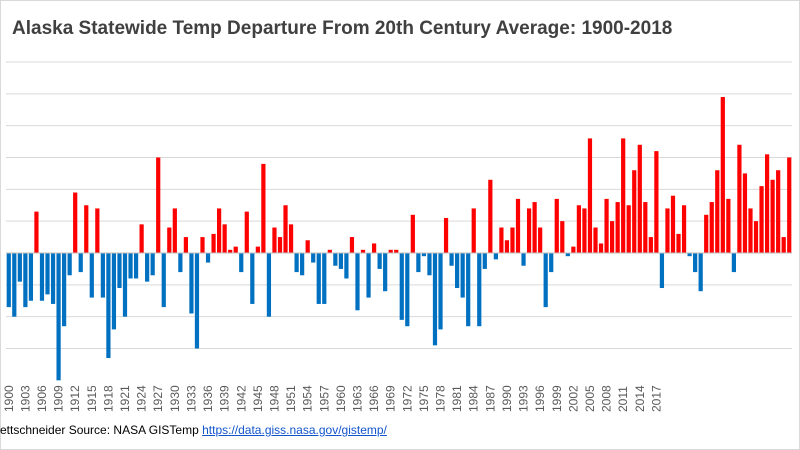 The height and width of the screenshot is (450, 800). Describe the element at coordinates (175, 398) in the screenshot. I see `x-tick-label: 1930` at that location.